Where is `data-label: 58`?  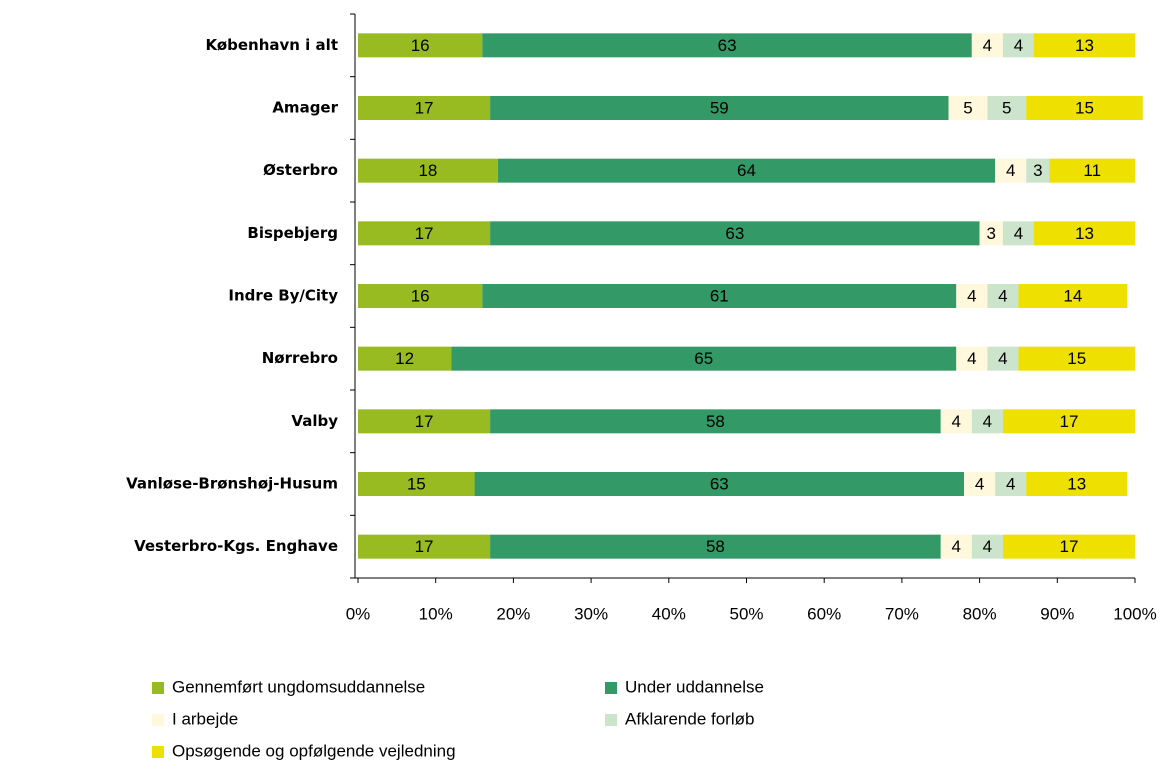 data-label: 58 is located at coordinates (715, 546).